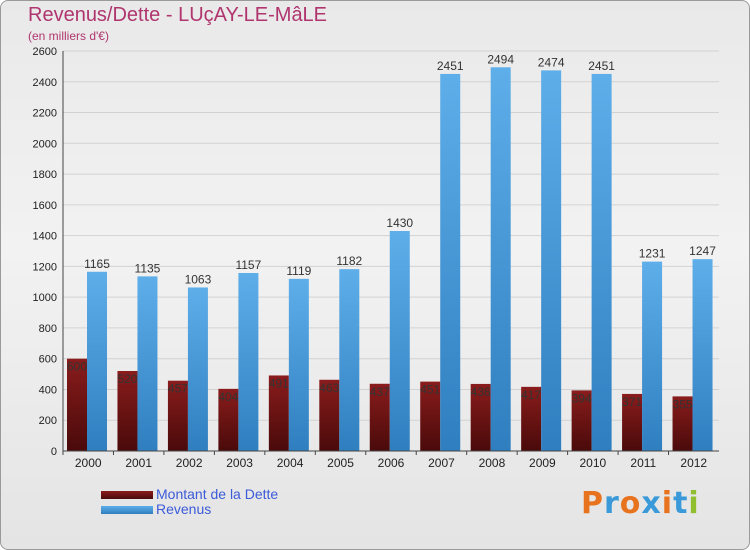  I want to click on y-tick-label: 400, so click(48, 390).